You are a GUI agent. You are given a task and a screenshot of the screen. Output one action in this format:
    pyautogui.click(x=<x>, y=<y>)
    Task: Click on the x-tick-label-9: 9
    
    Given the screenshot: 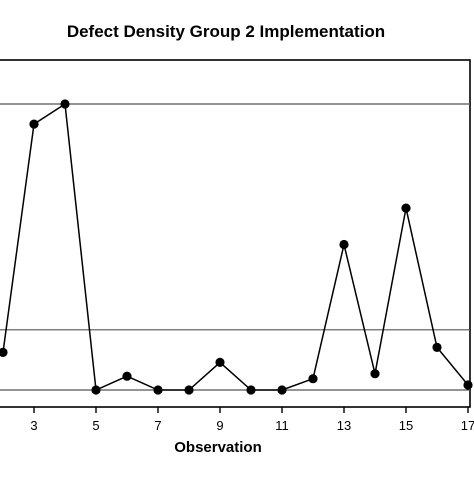 What is the action you would take?
    pyautogui.click(x=219, y=425)
    